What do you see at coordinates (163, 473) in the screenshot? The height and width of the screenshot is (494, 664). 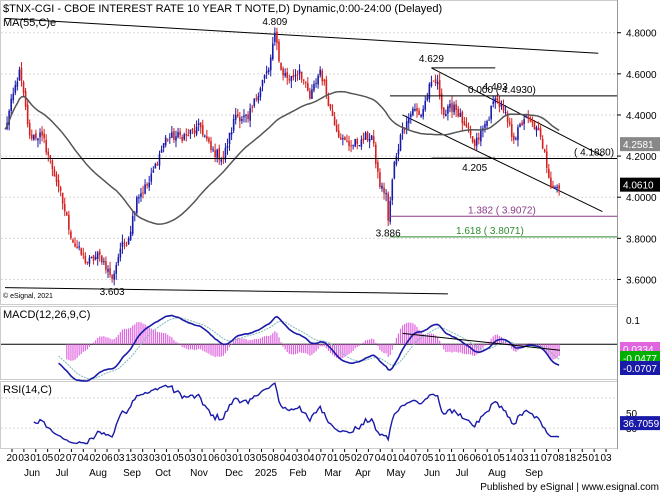 I see `x-month-label: Oct` at bounding box center [163, 473].